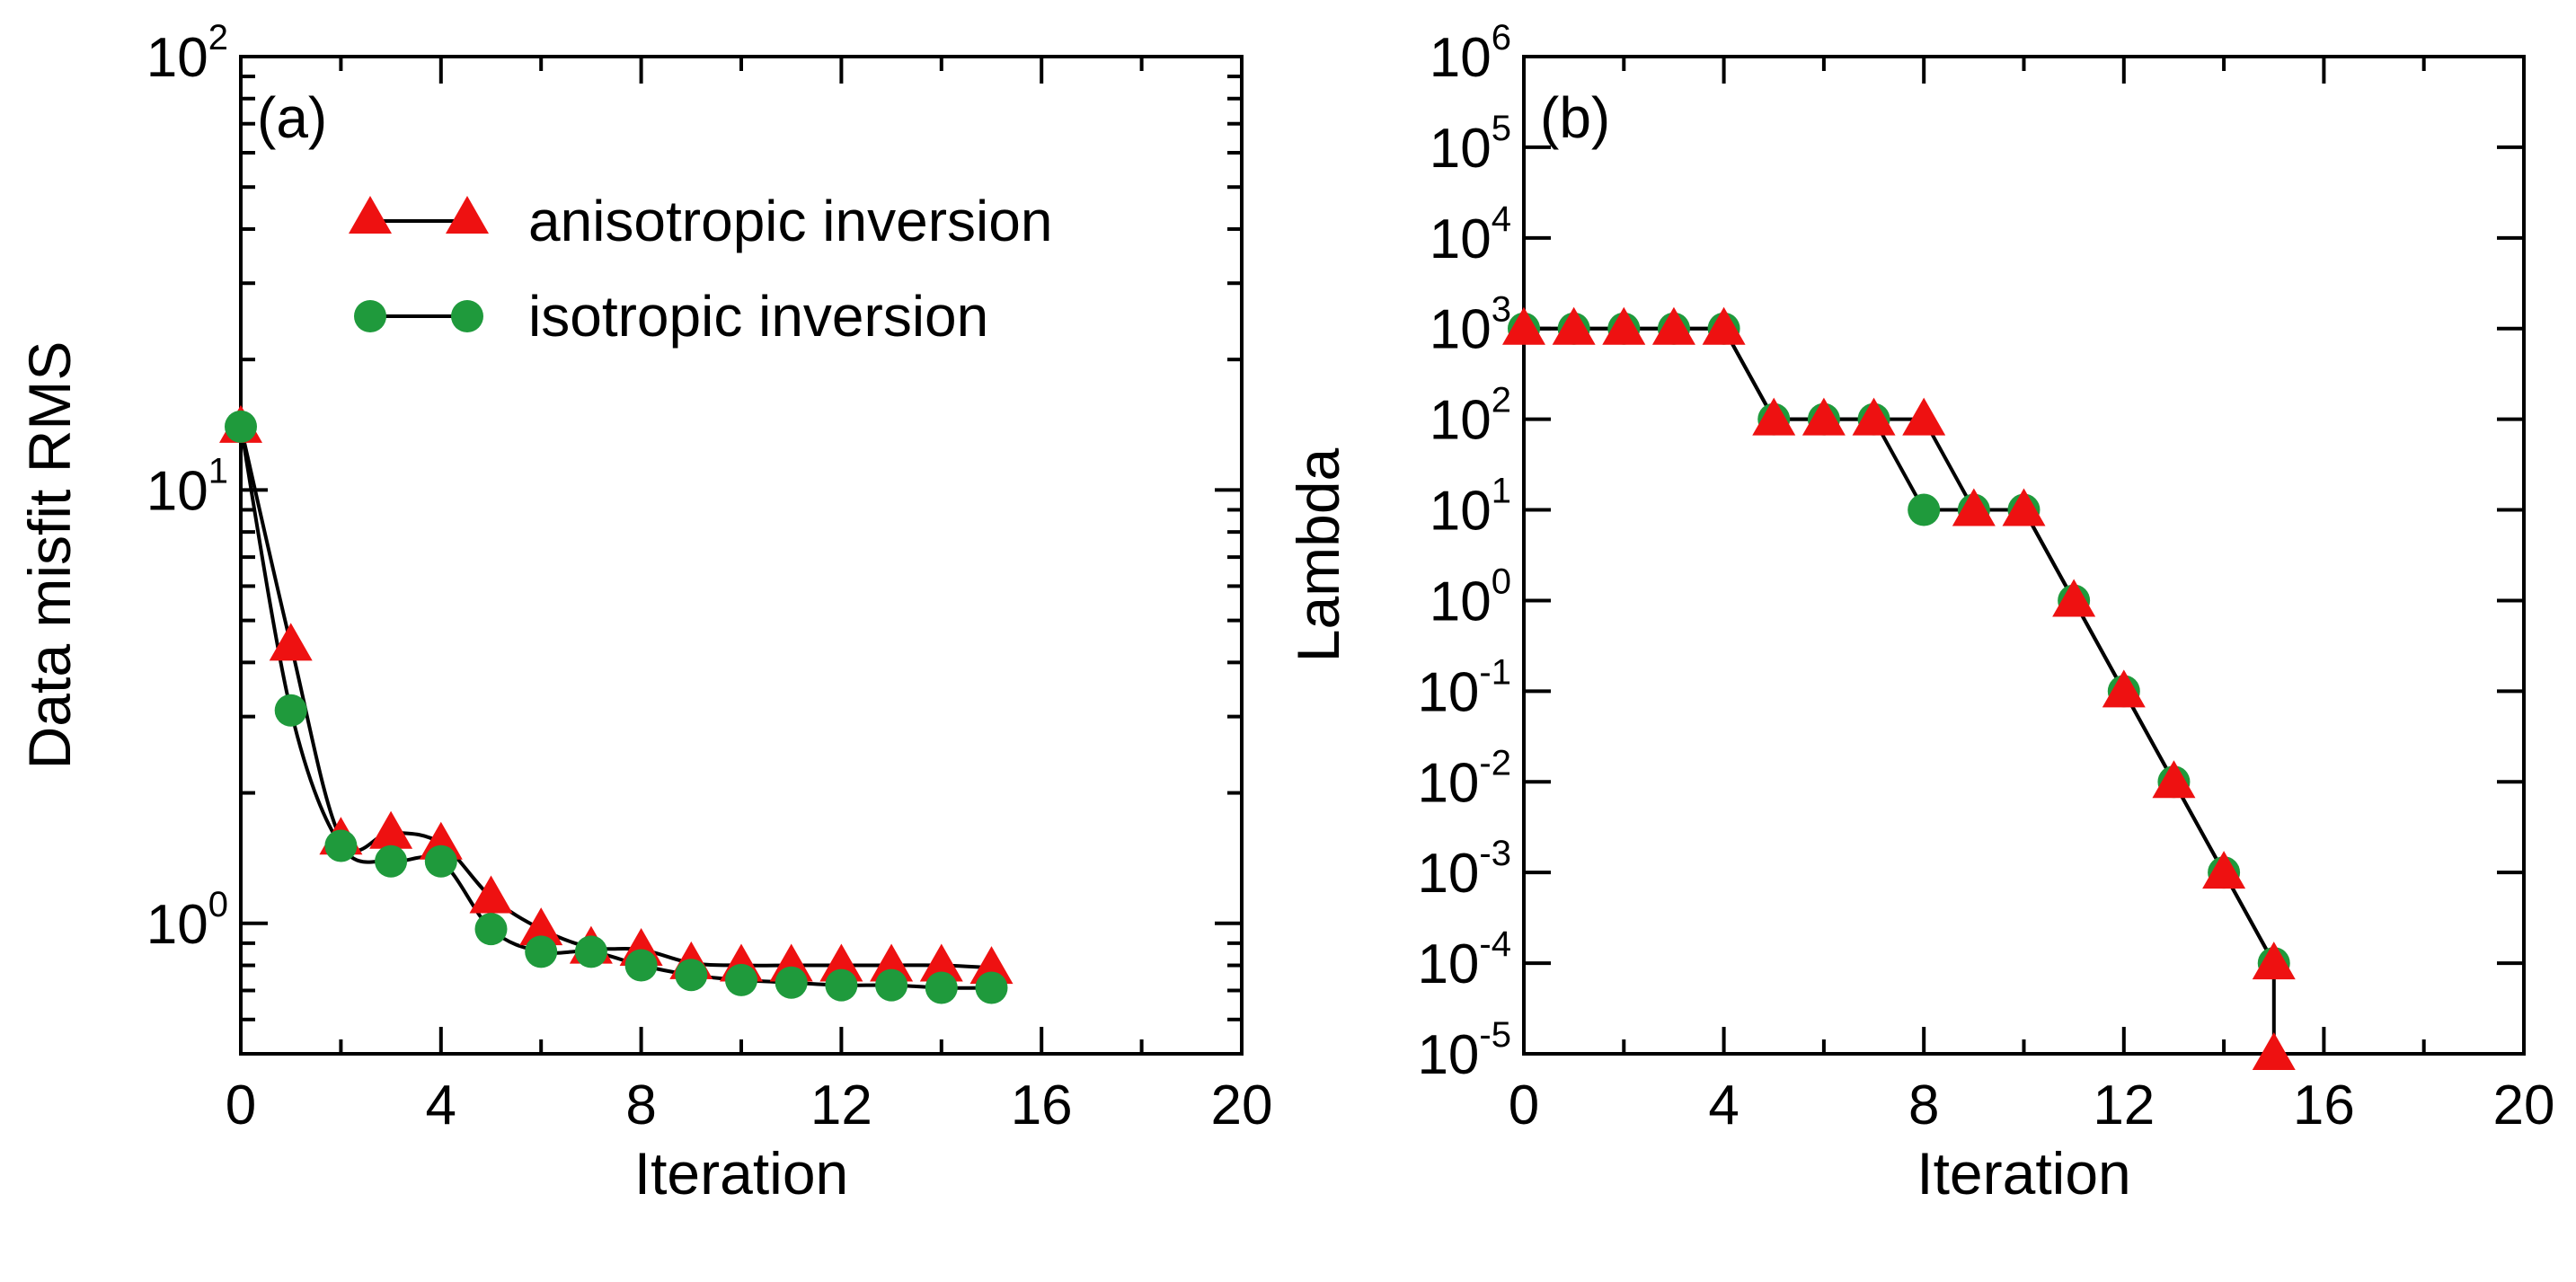  What do you see at coordinates (1464, 778) in the screenshot?
I see `y-tick-label: 10⁻²` at bounding box center [1464, 778].